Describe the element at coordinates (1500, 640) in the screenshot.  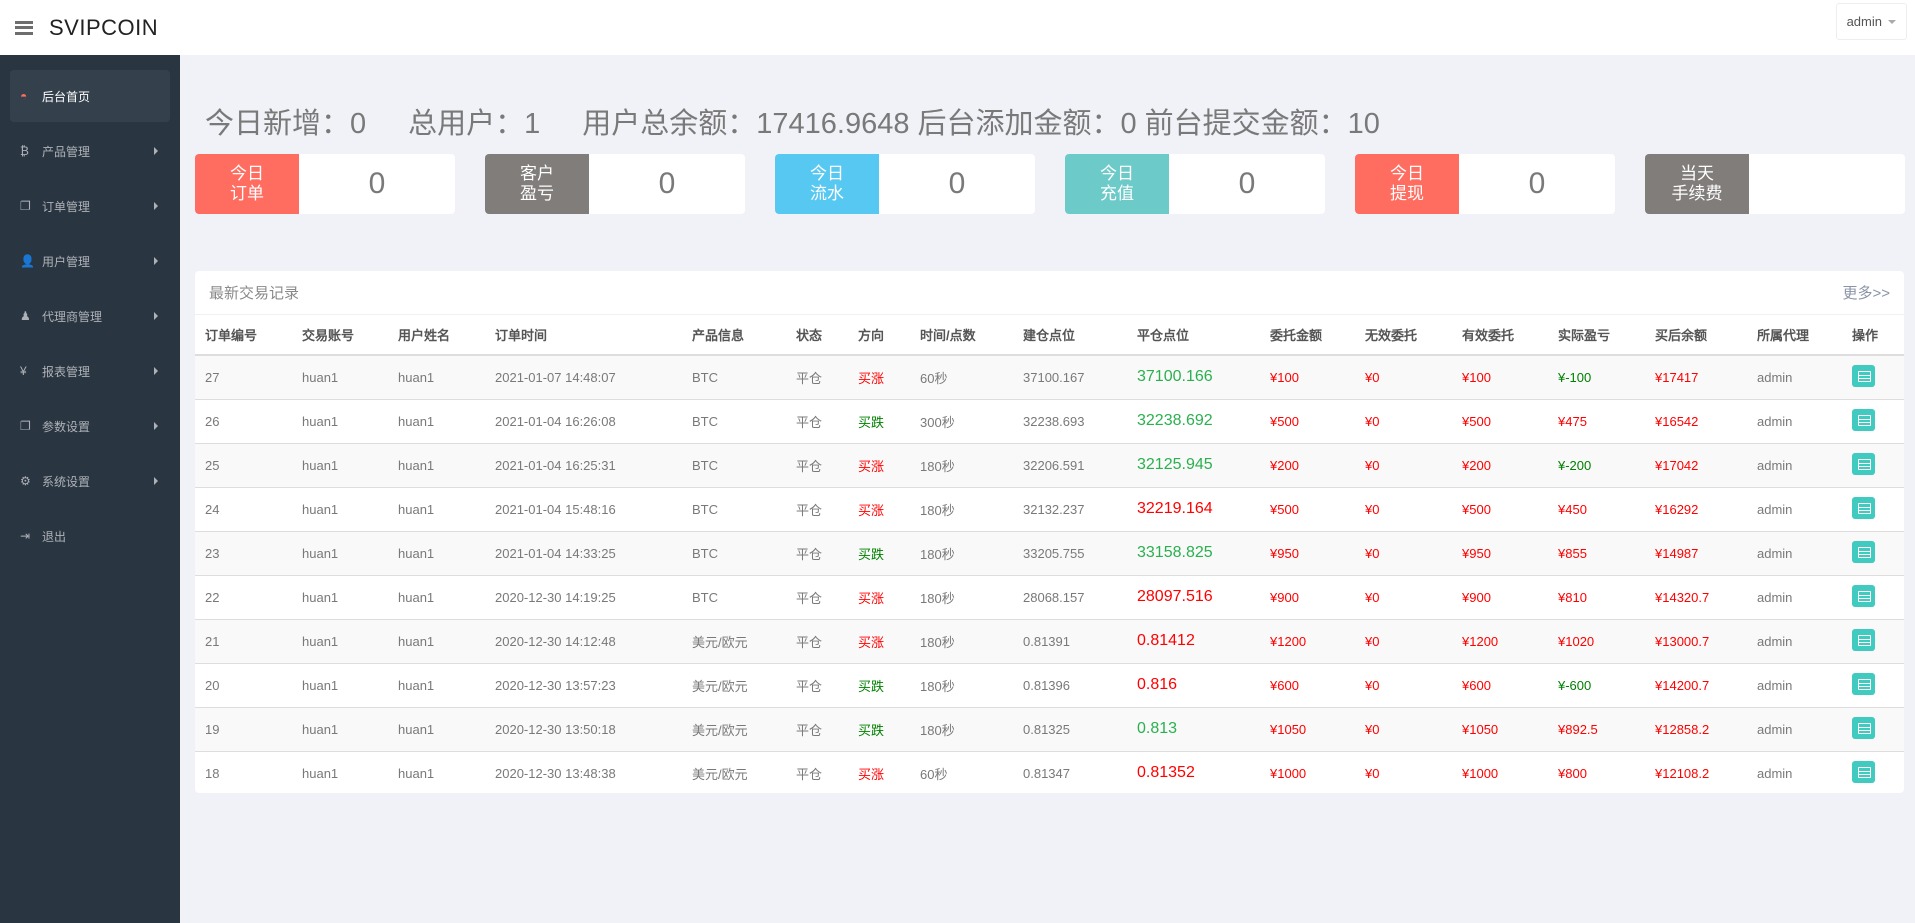
I see `table-cell: ¥1200` at that location.